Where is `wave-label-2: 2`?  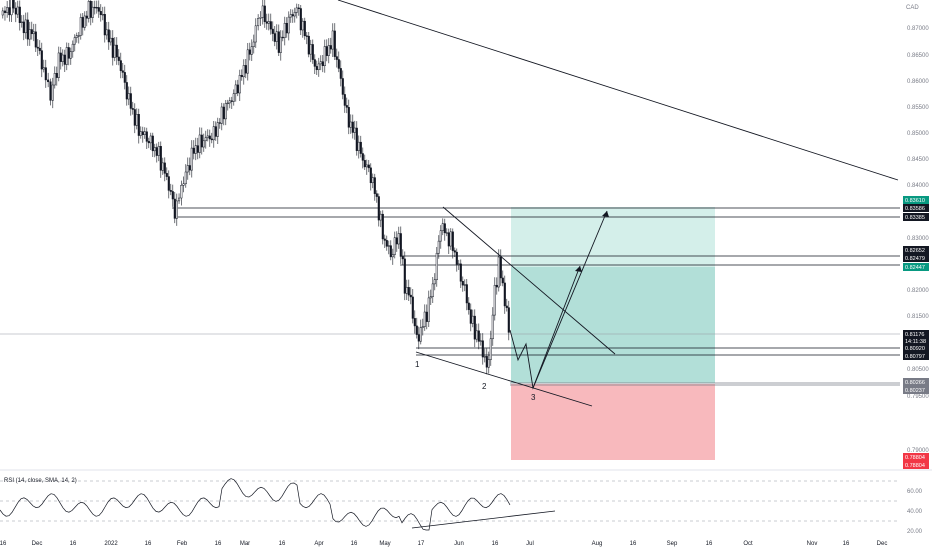
wave-label-2: 2 is located at coordinates (484, 386).